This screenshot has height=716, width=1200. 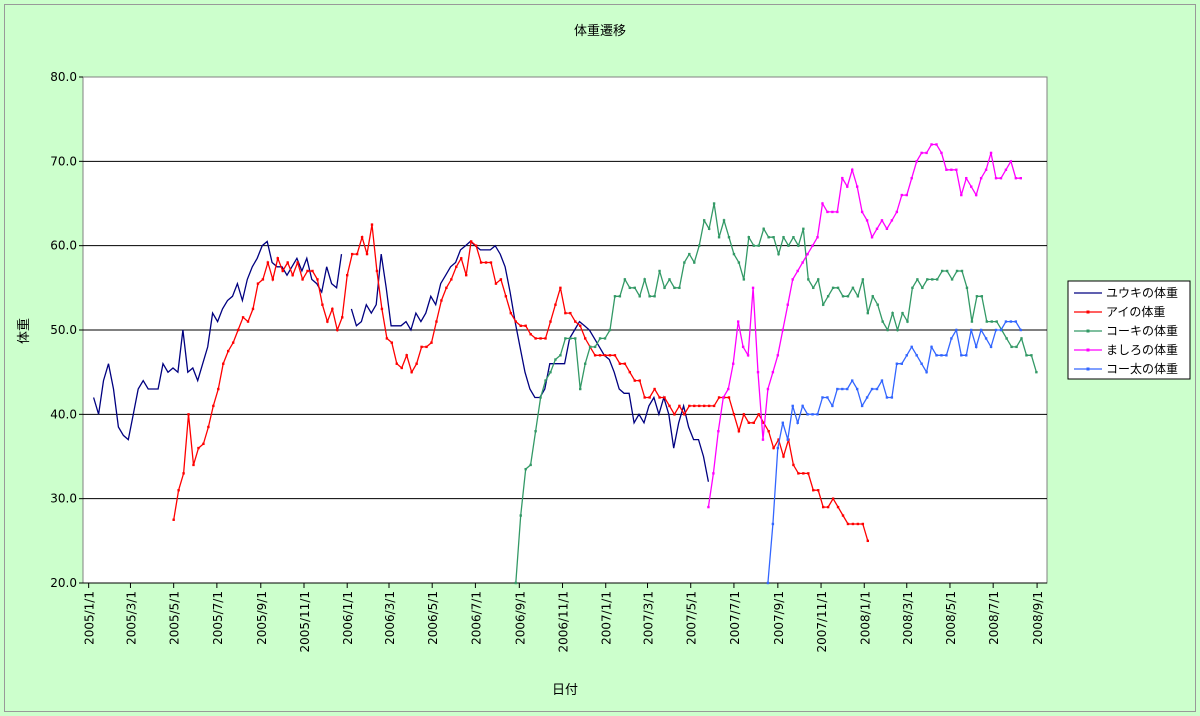 I want to click on x-tick-label: 2008/1/1, so click(x=865, y=618).